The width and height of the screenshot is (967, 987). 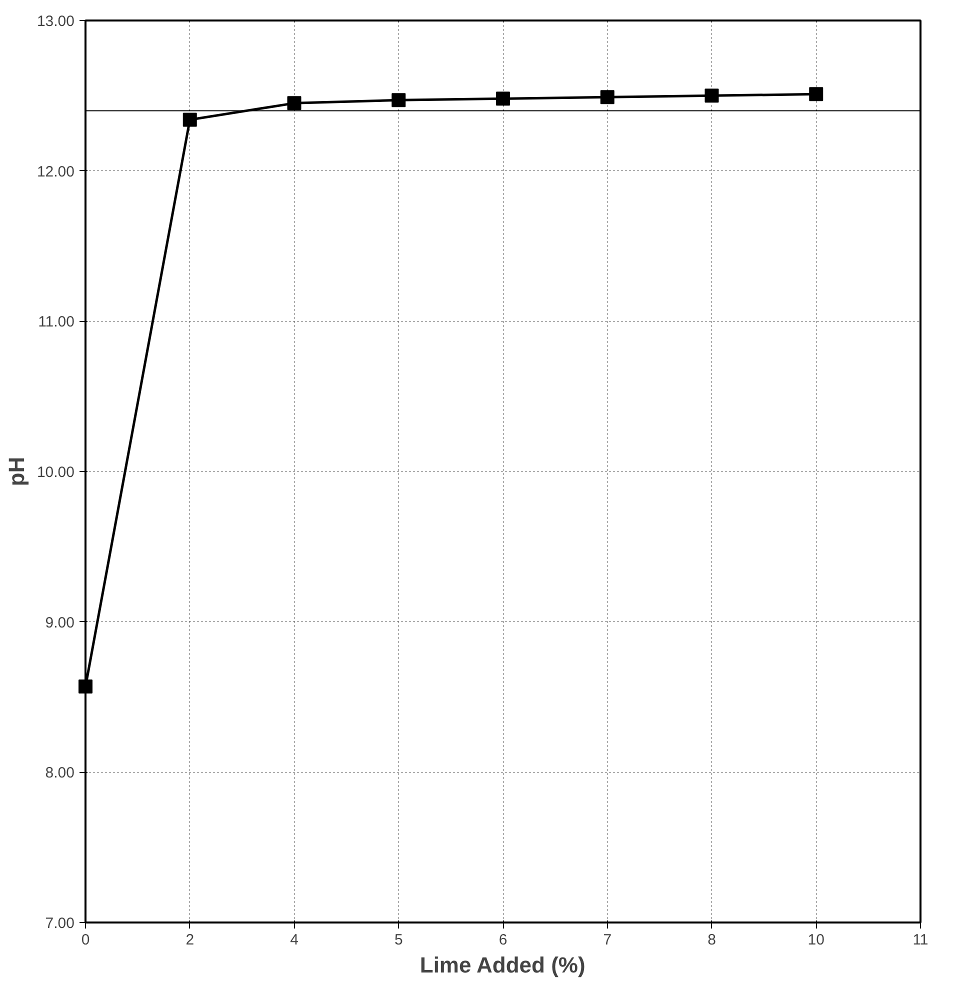 I want to click on x-tick-label: 5, so click(x=398, y=940).